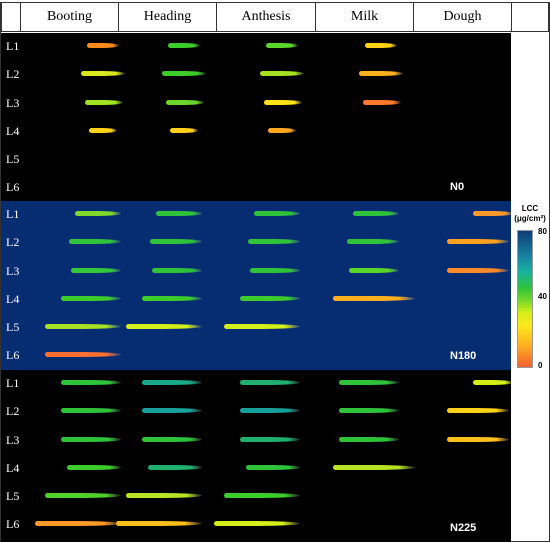 This screenshot has height=543, width=550. What do you see at coordinates (104, 102) in the screenshot?
I see `leaf-n0-l3-booting` at bounding box center [104, 102].